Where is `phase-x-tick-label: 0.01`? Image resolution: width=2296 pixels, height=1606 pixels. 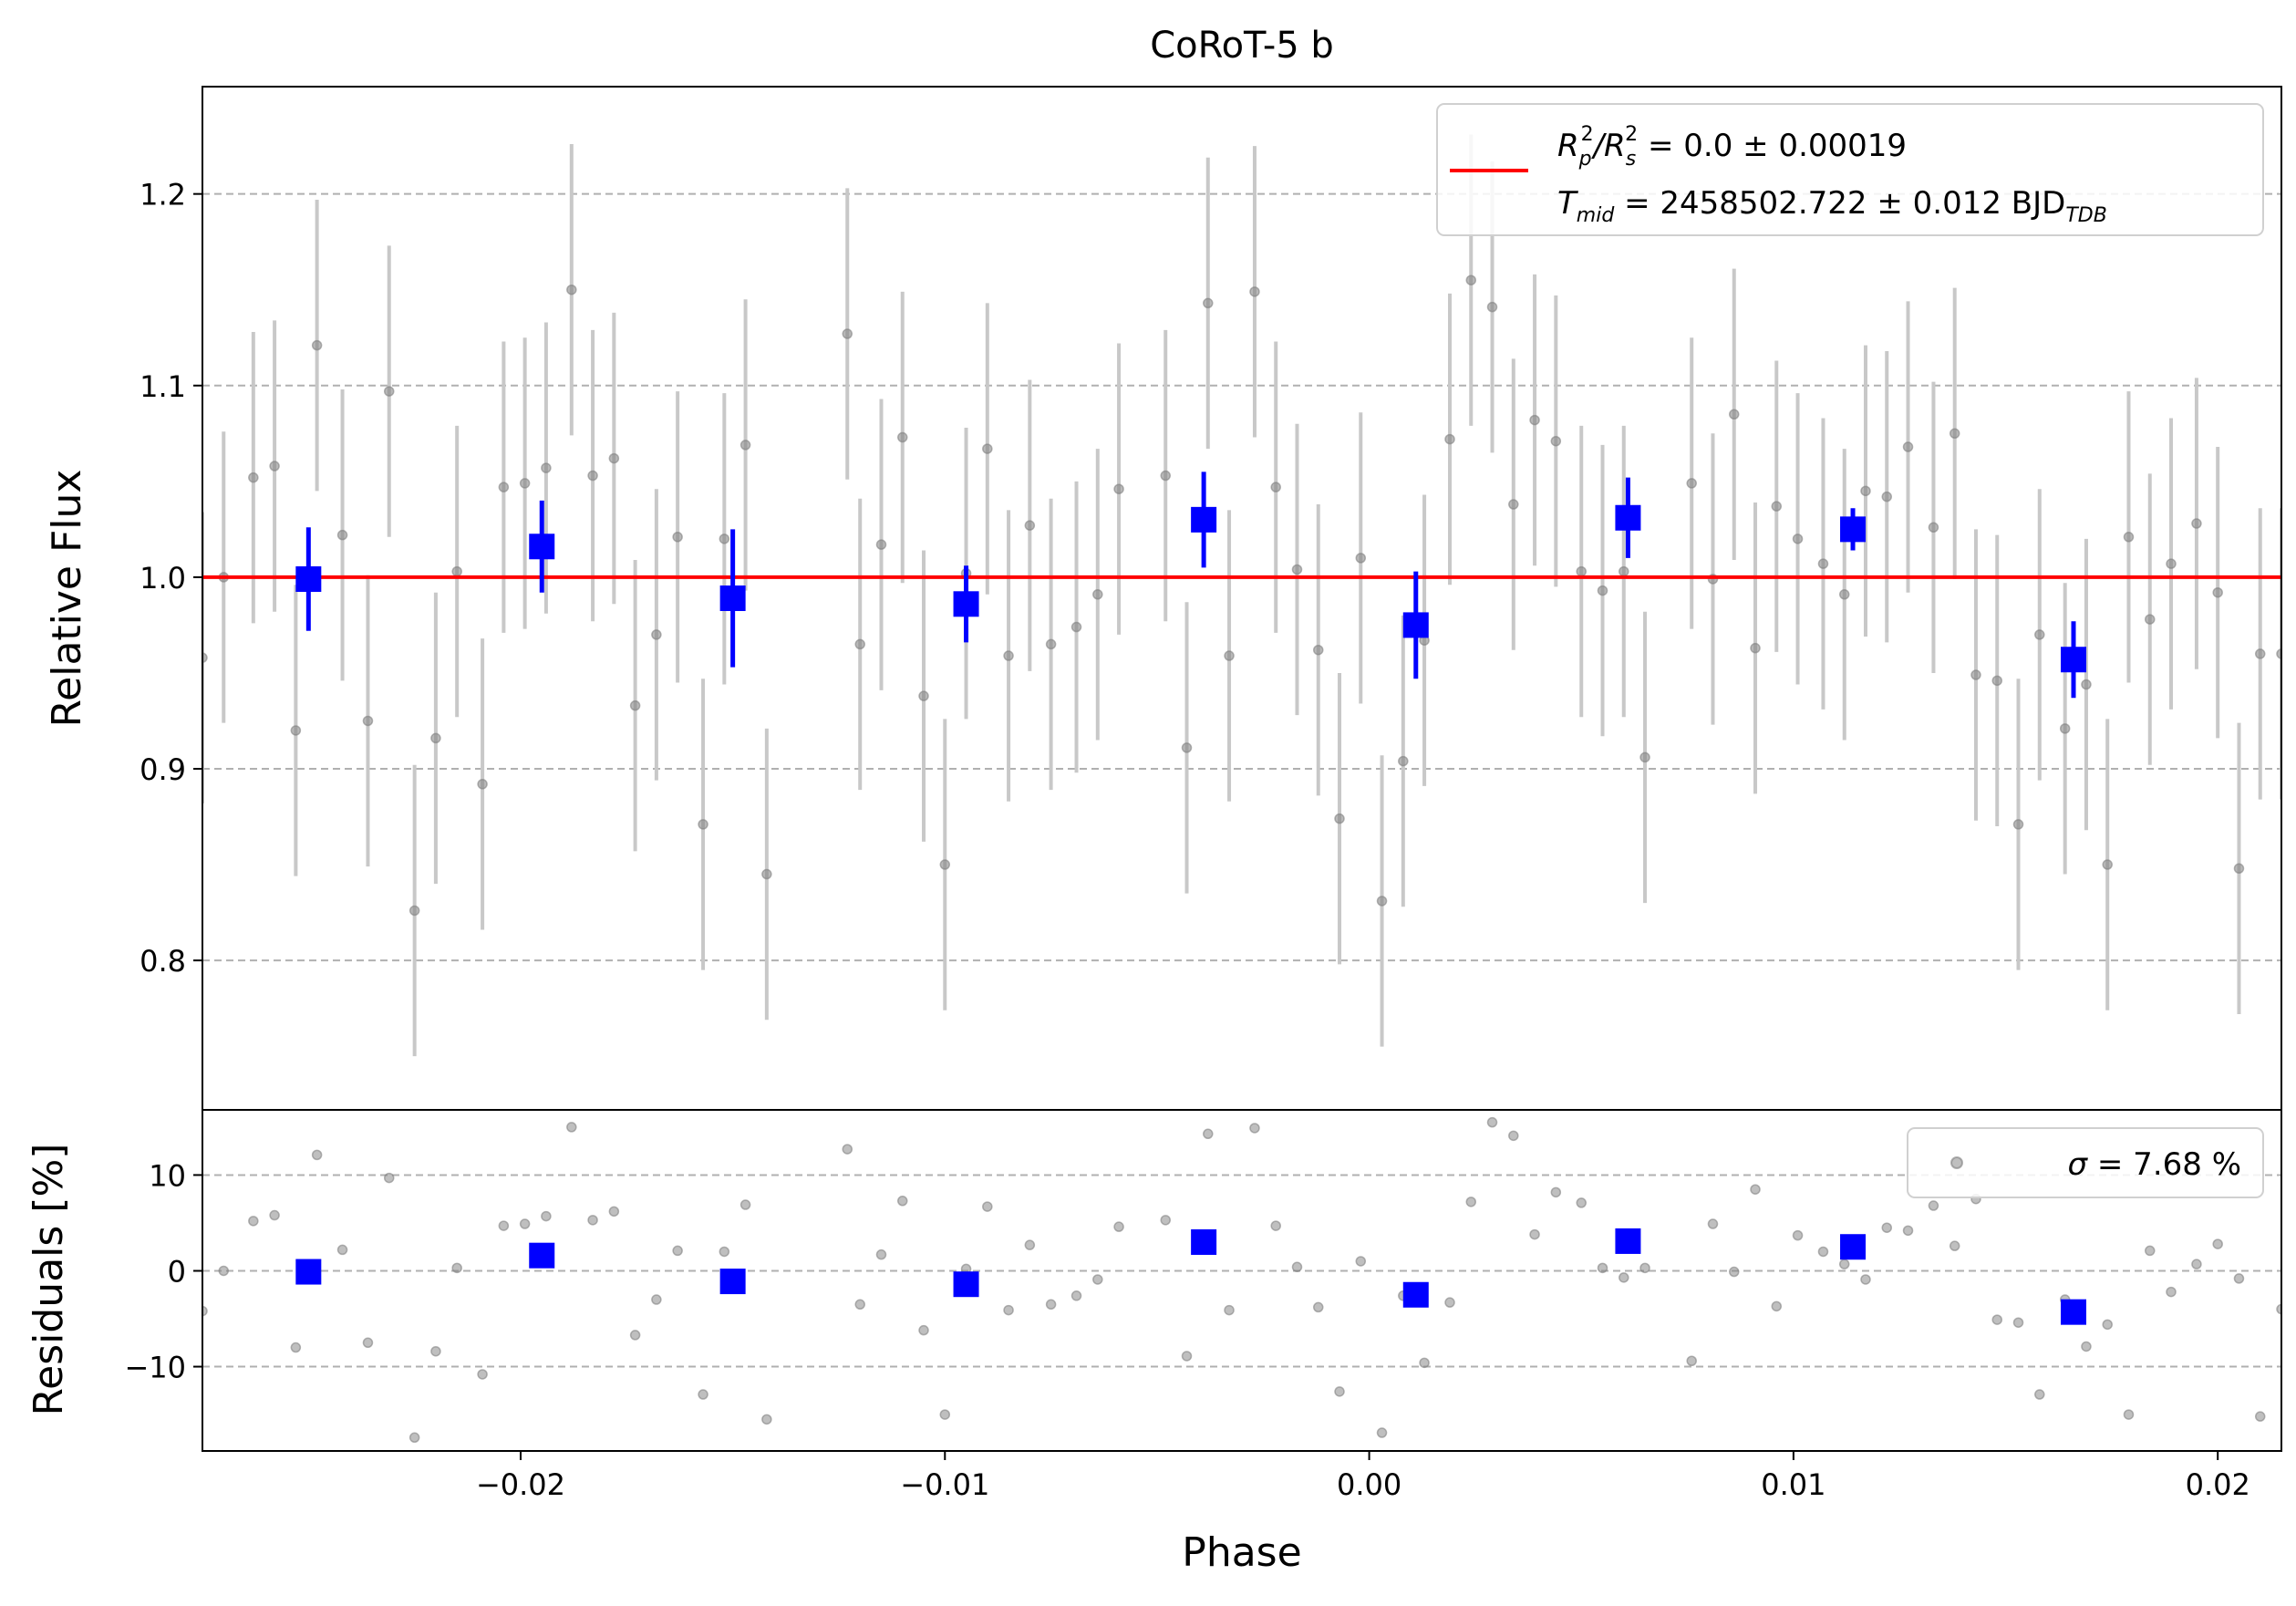 phase-x-tick-label: 0.01 is located at coordinates (1793, 1484).